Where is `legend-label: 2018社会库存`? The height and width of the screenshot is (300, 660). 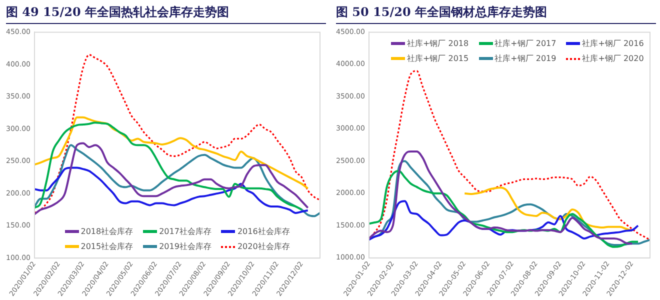
legend-label: 2018社会库存 is located at coordinates (107, 232).